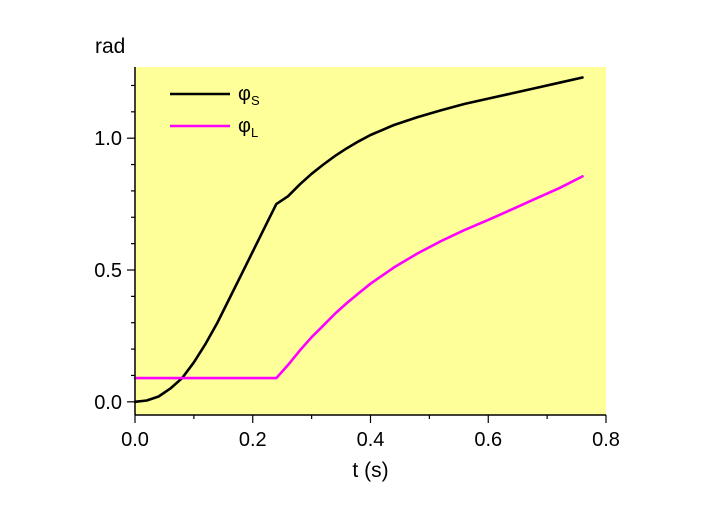 The image size is (722, 510). I want to click on x-tick-label: 0.4, so click(371, 440).